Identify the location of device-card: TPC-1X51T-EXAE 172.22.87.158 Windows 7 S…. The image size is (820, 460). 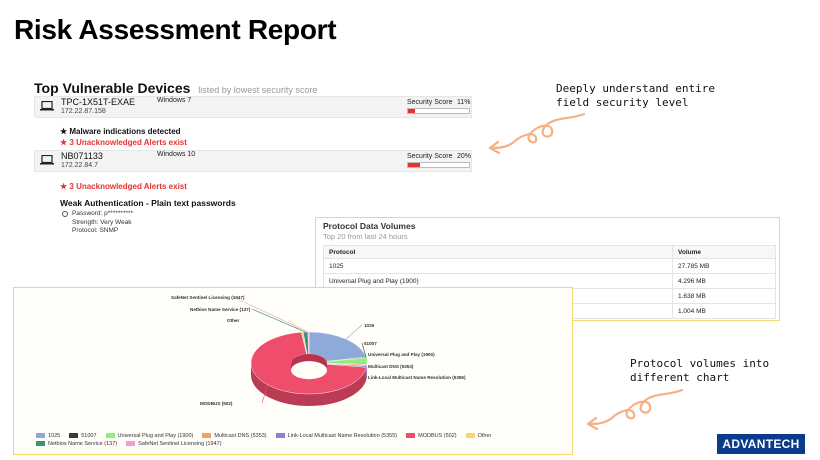
(253, 107).